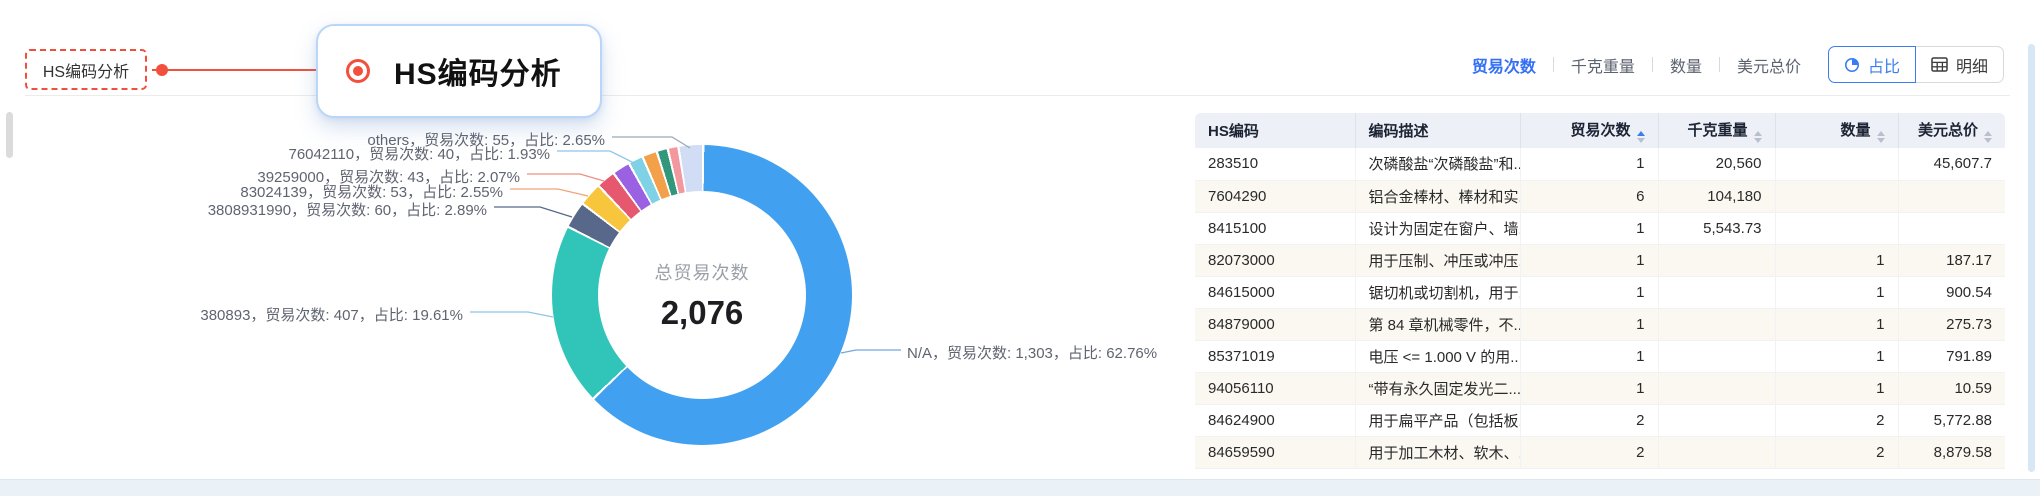 The height and width of the screenshot is (496, 2040). What do you see at coordinates (1275, 324) in the screenshot?
I see `cell-hs-code: 84879000` at bounding box center [1275, 324].